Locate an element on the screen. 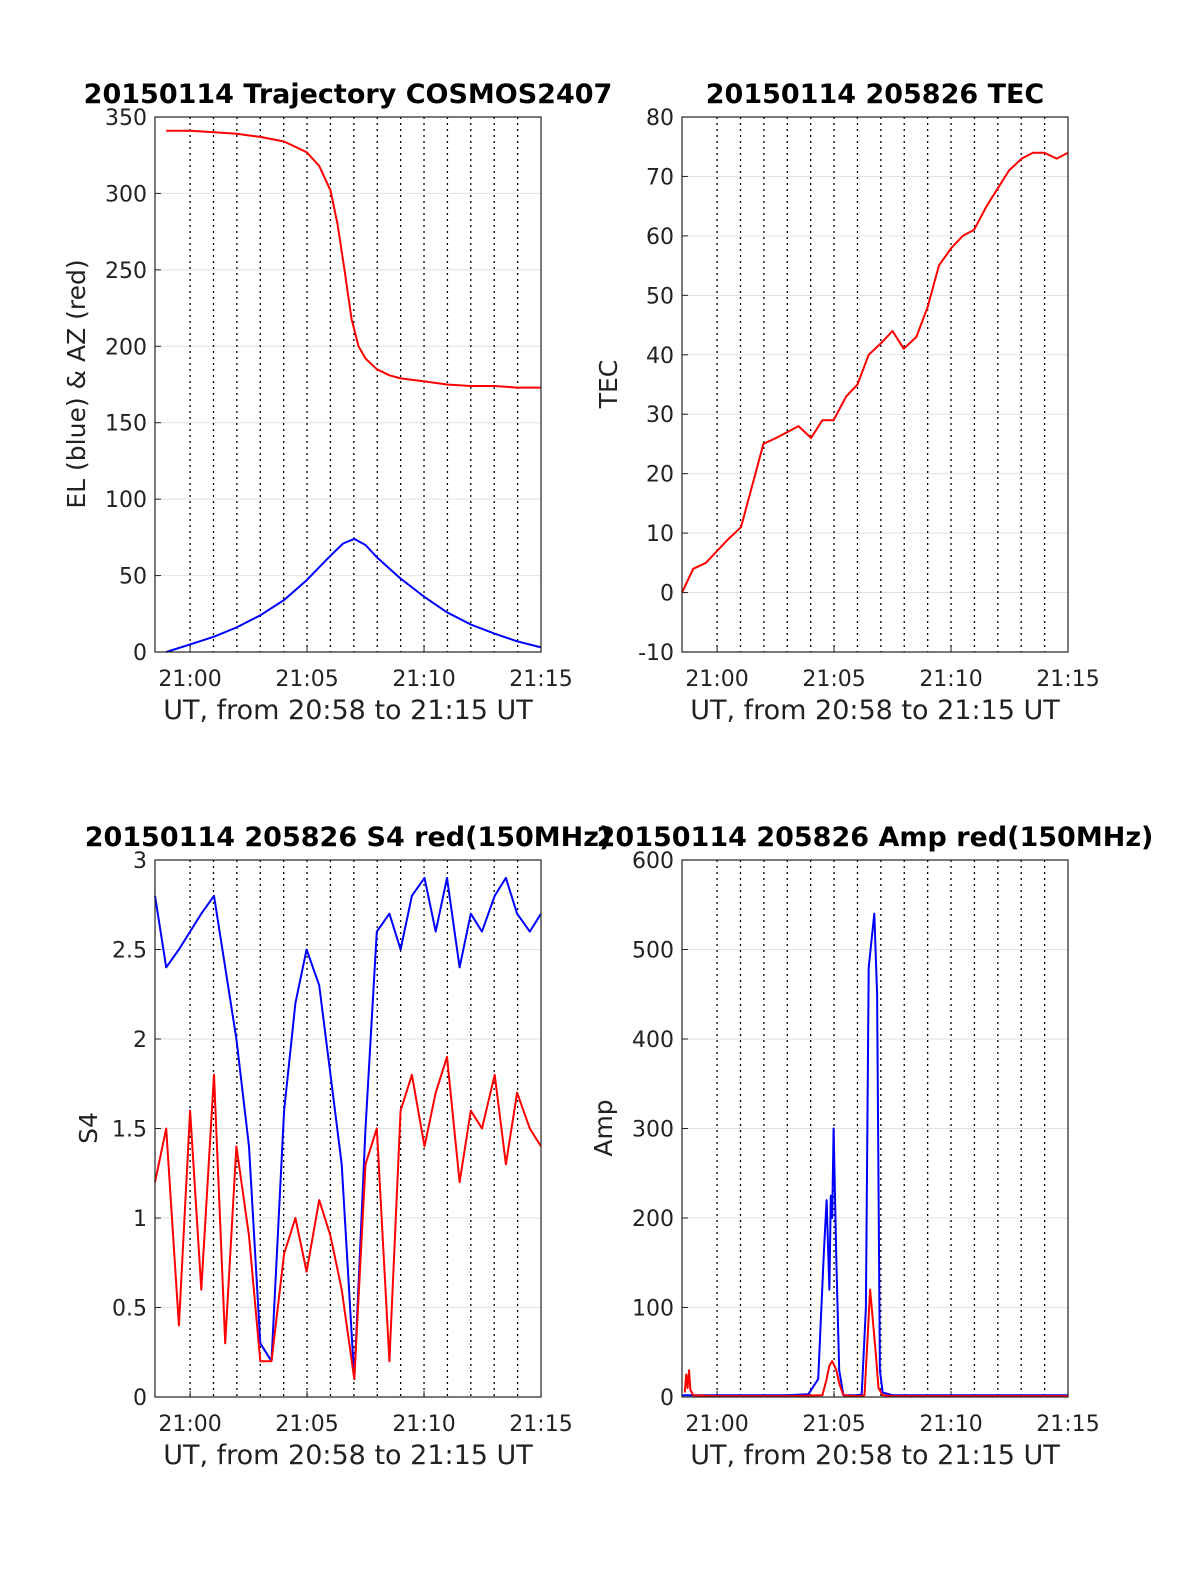  y-tick-label: 70 is located at coordinates (660, 177).